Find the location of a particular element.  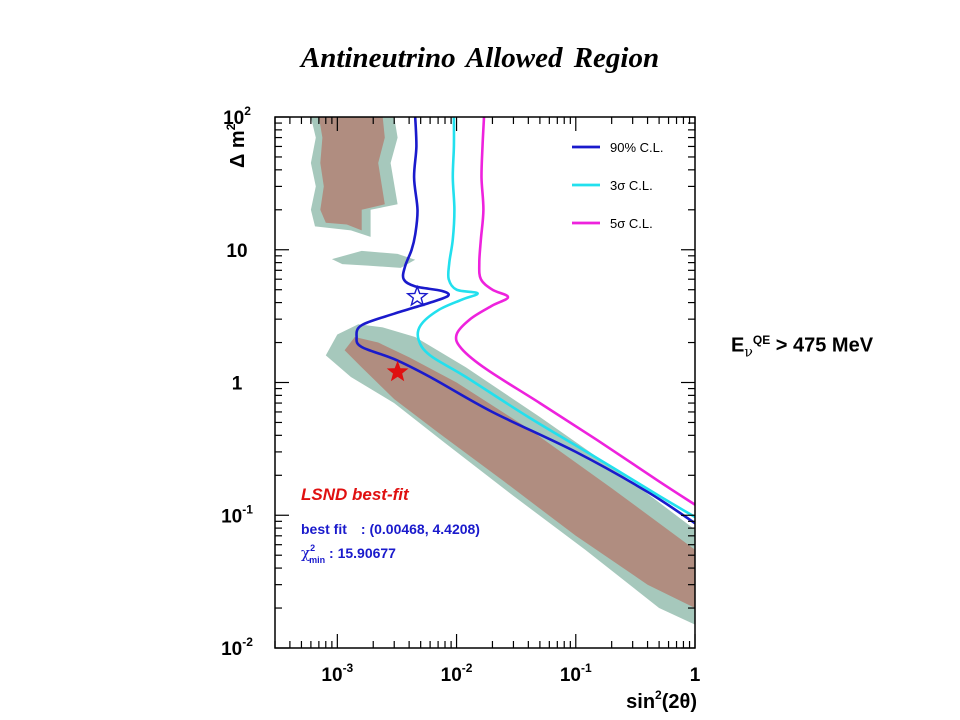

legend-label: 3σ C.L. is located at coordinates (631, 185).